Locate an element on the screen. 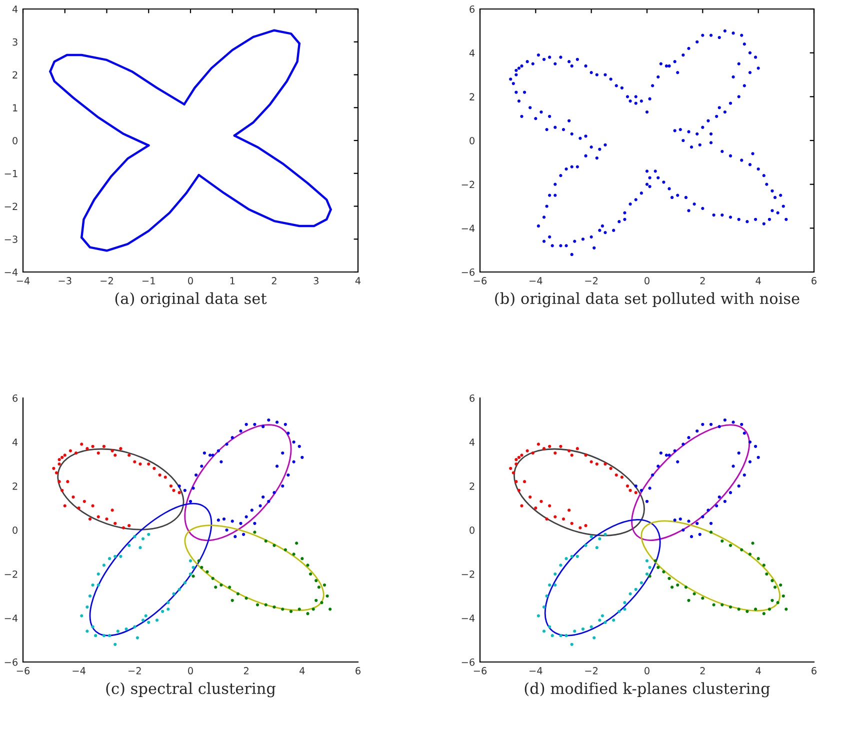 This screenshot has height=735, width=846. y-tick-label: −3 is located at coordinates (11, 239).